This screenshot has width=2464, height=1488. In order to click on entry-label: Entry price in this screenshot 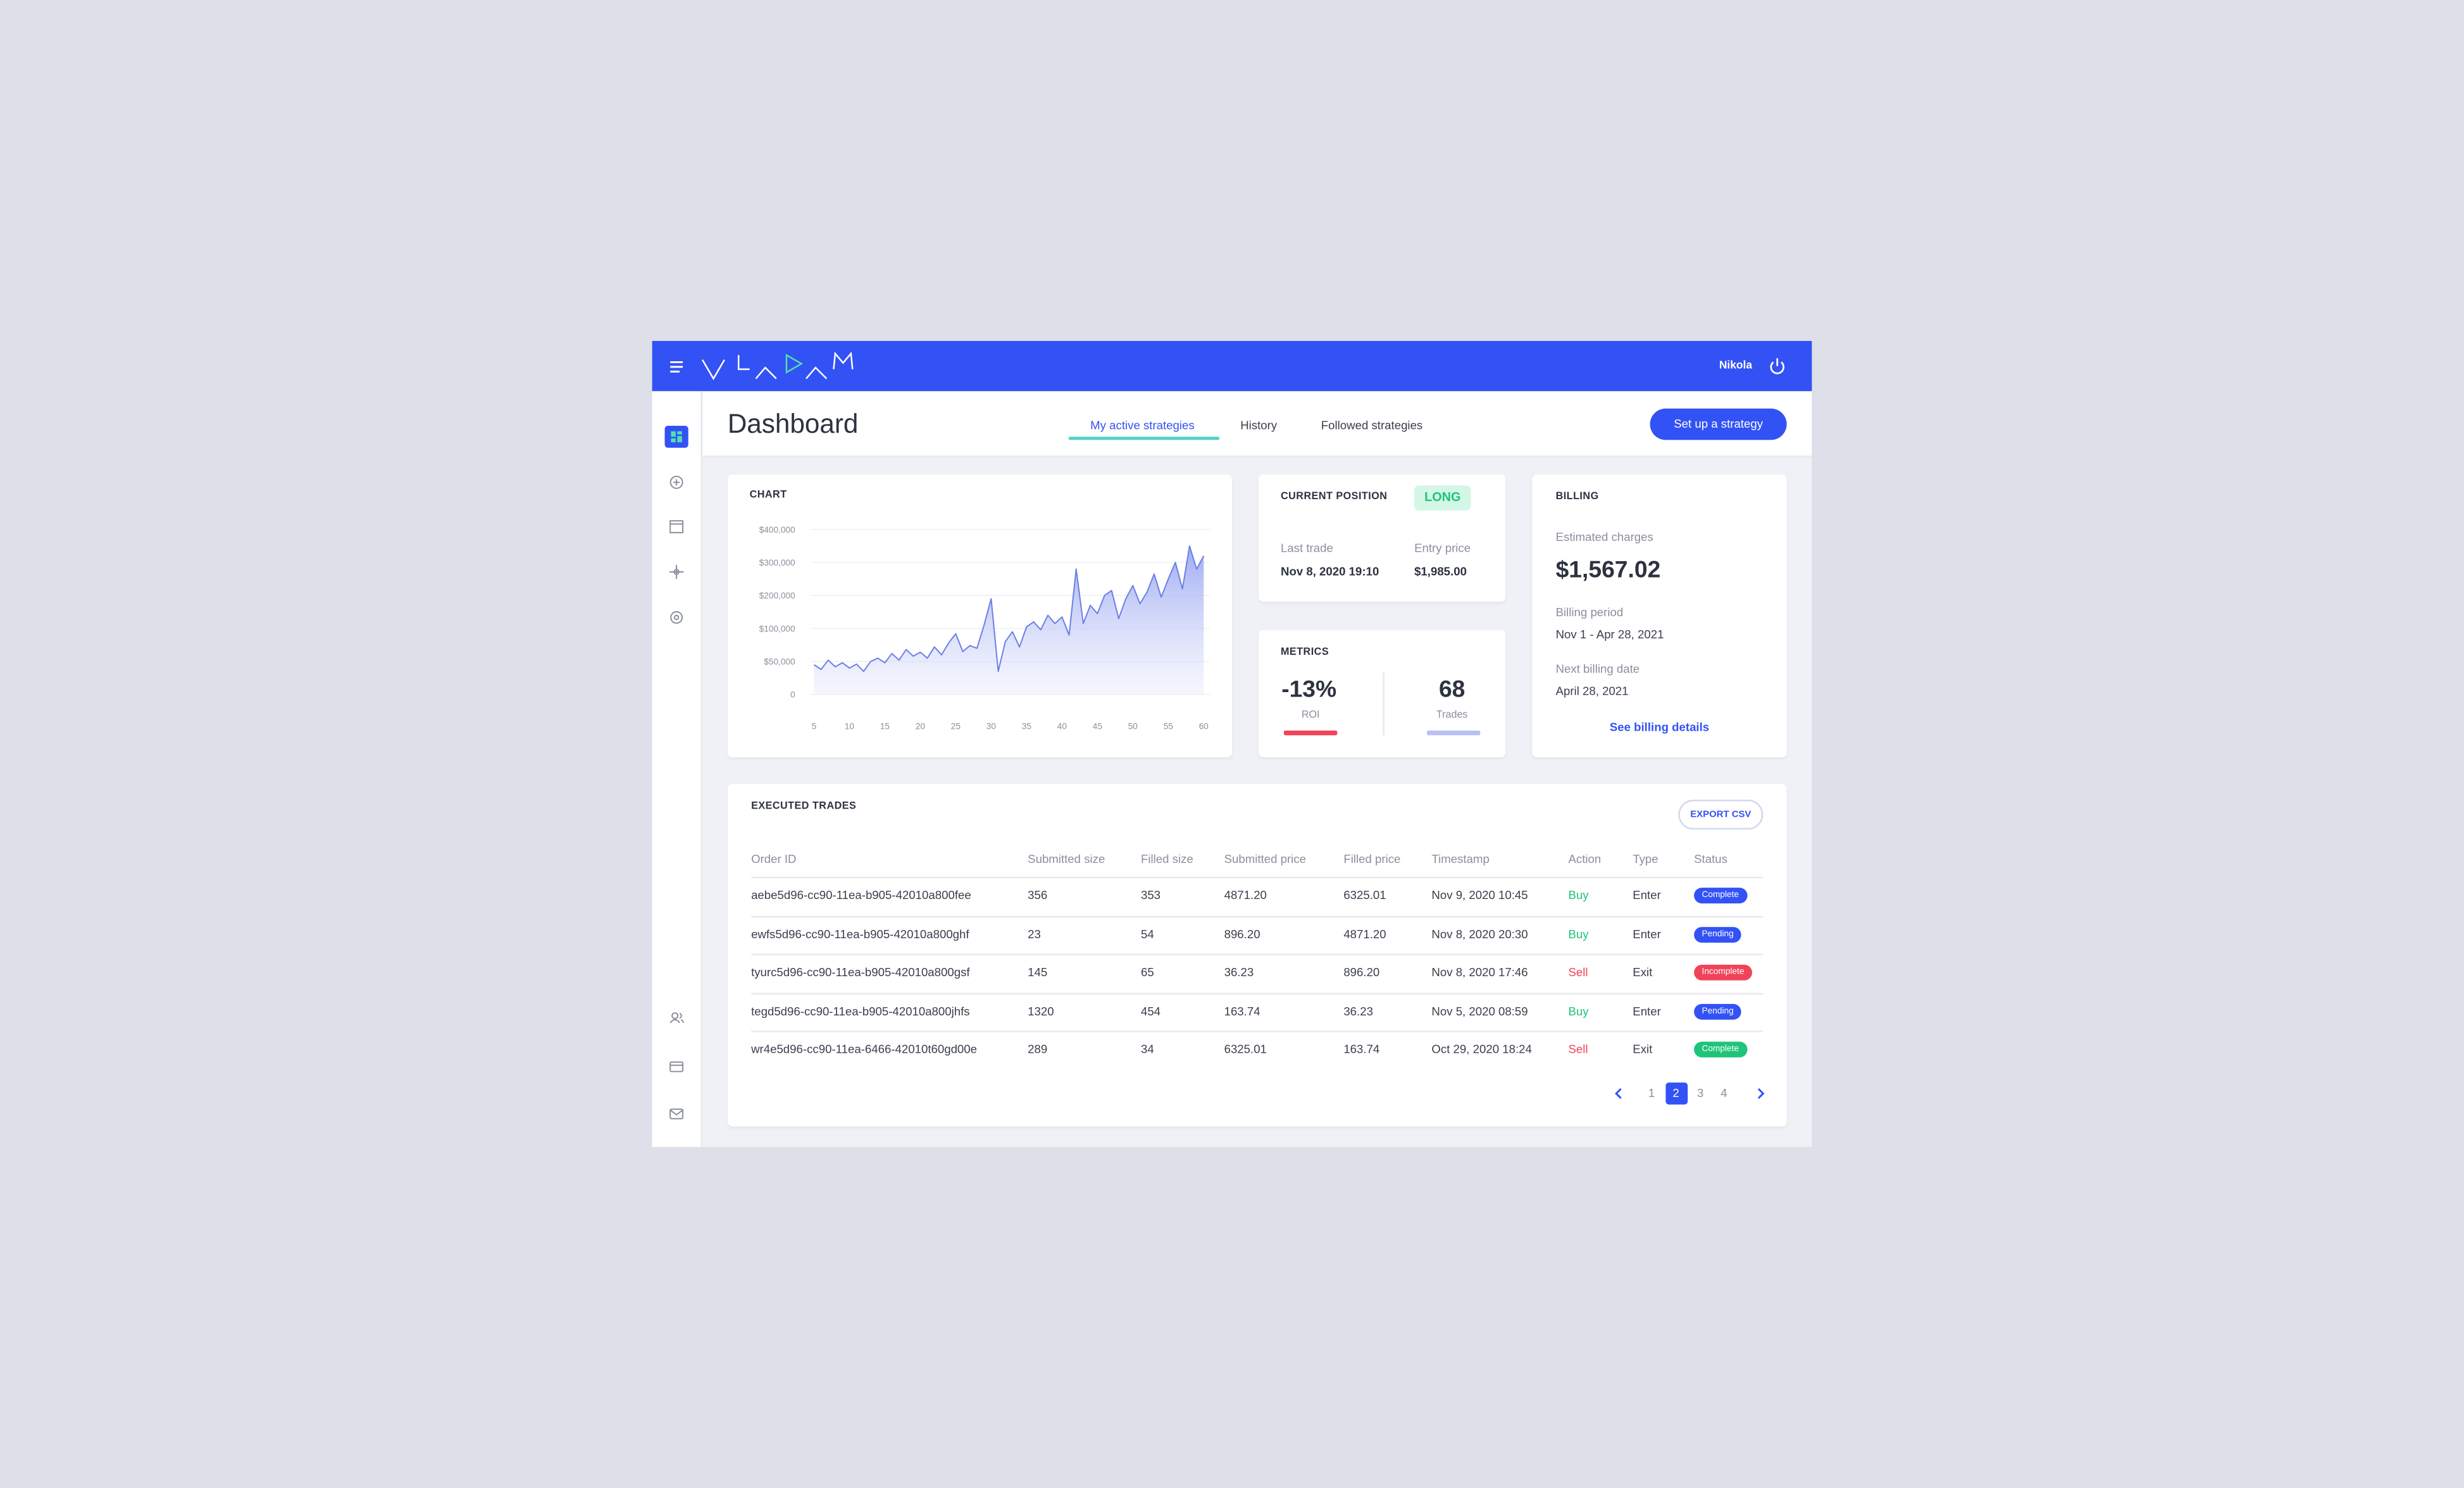, I will do `click(1442, 547)`.